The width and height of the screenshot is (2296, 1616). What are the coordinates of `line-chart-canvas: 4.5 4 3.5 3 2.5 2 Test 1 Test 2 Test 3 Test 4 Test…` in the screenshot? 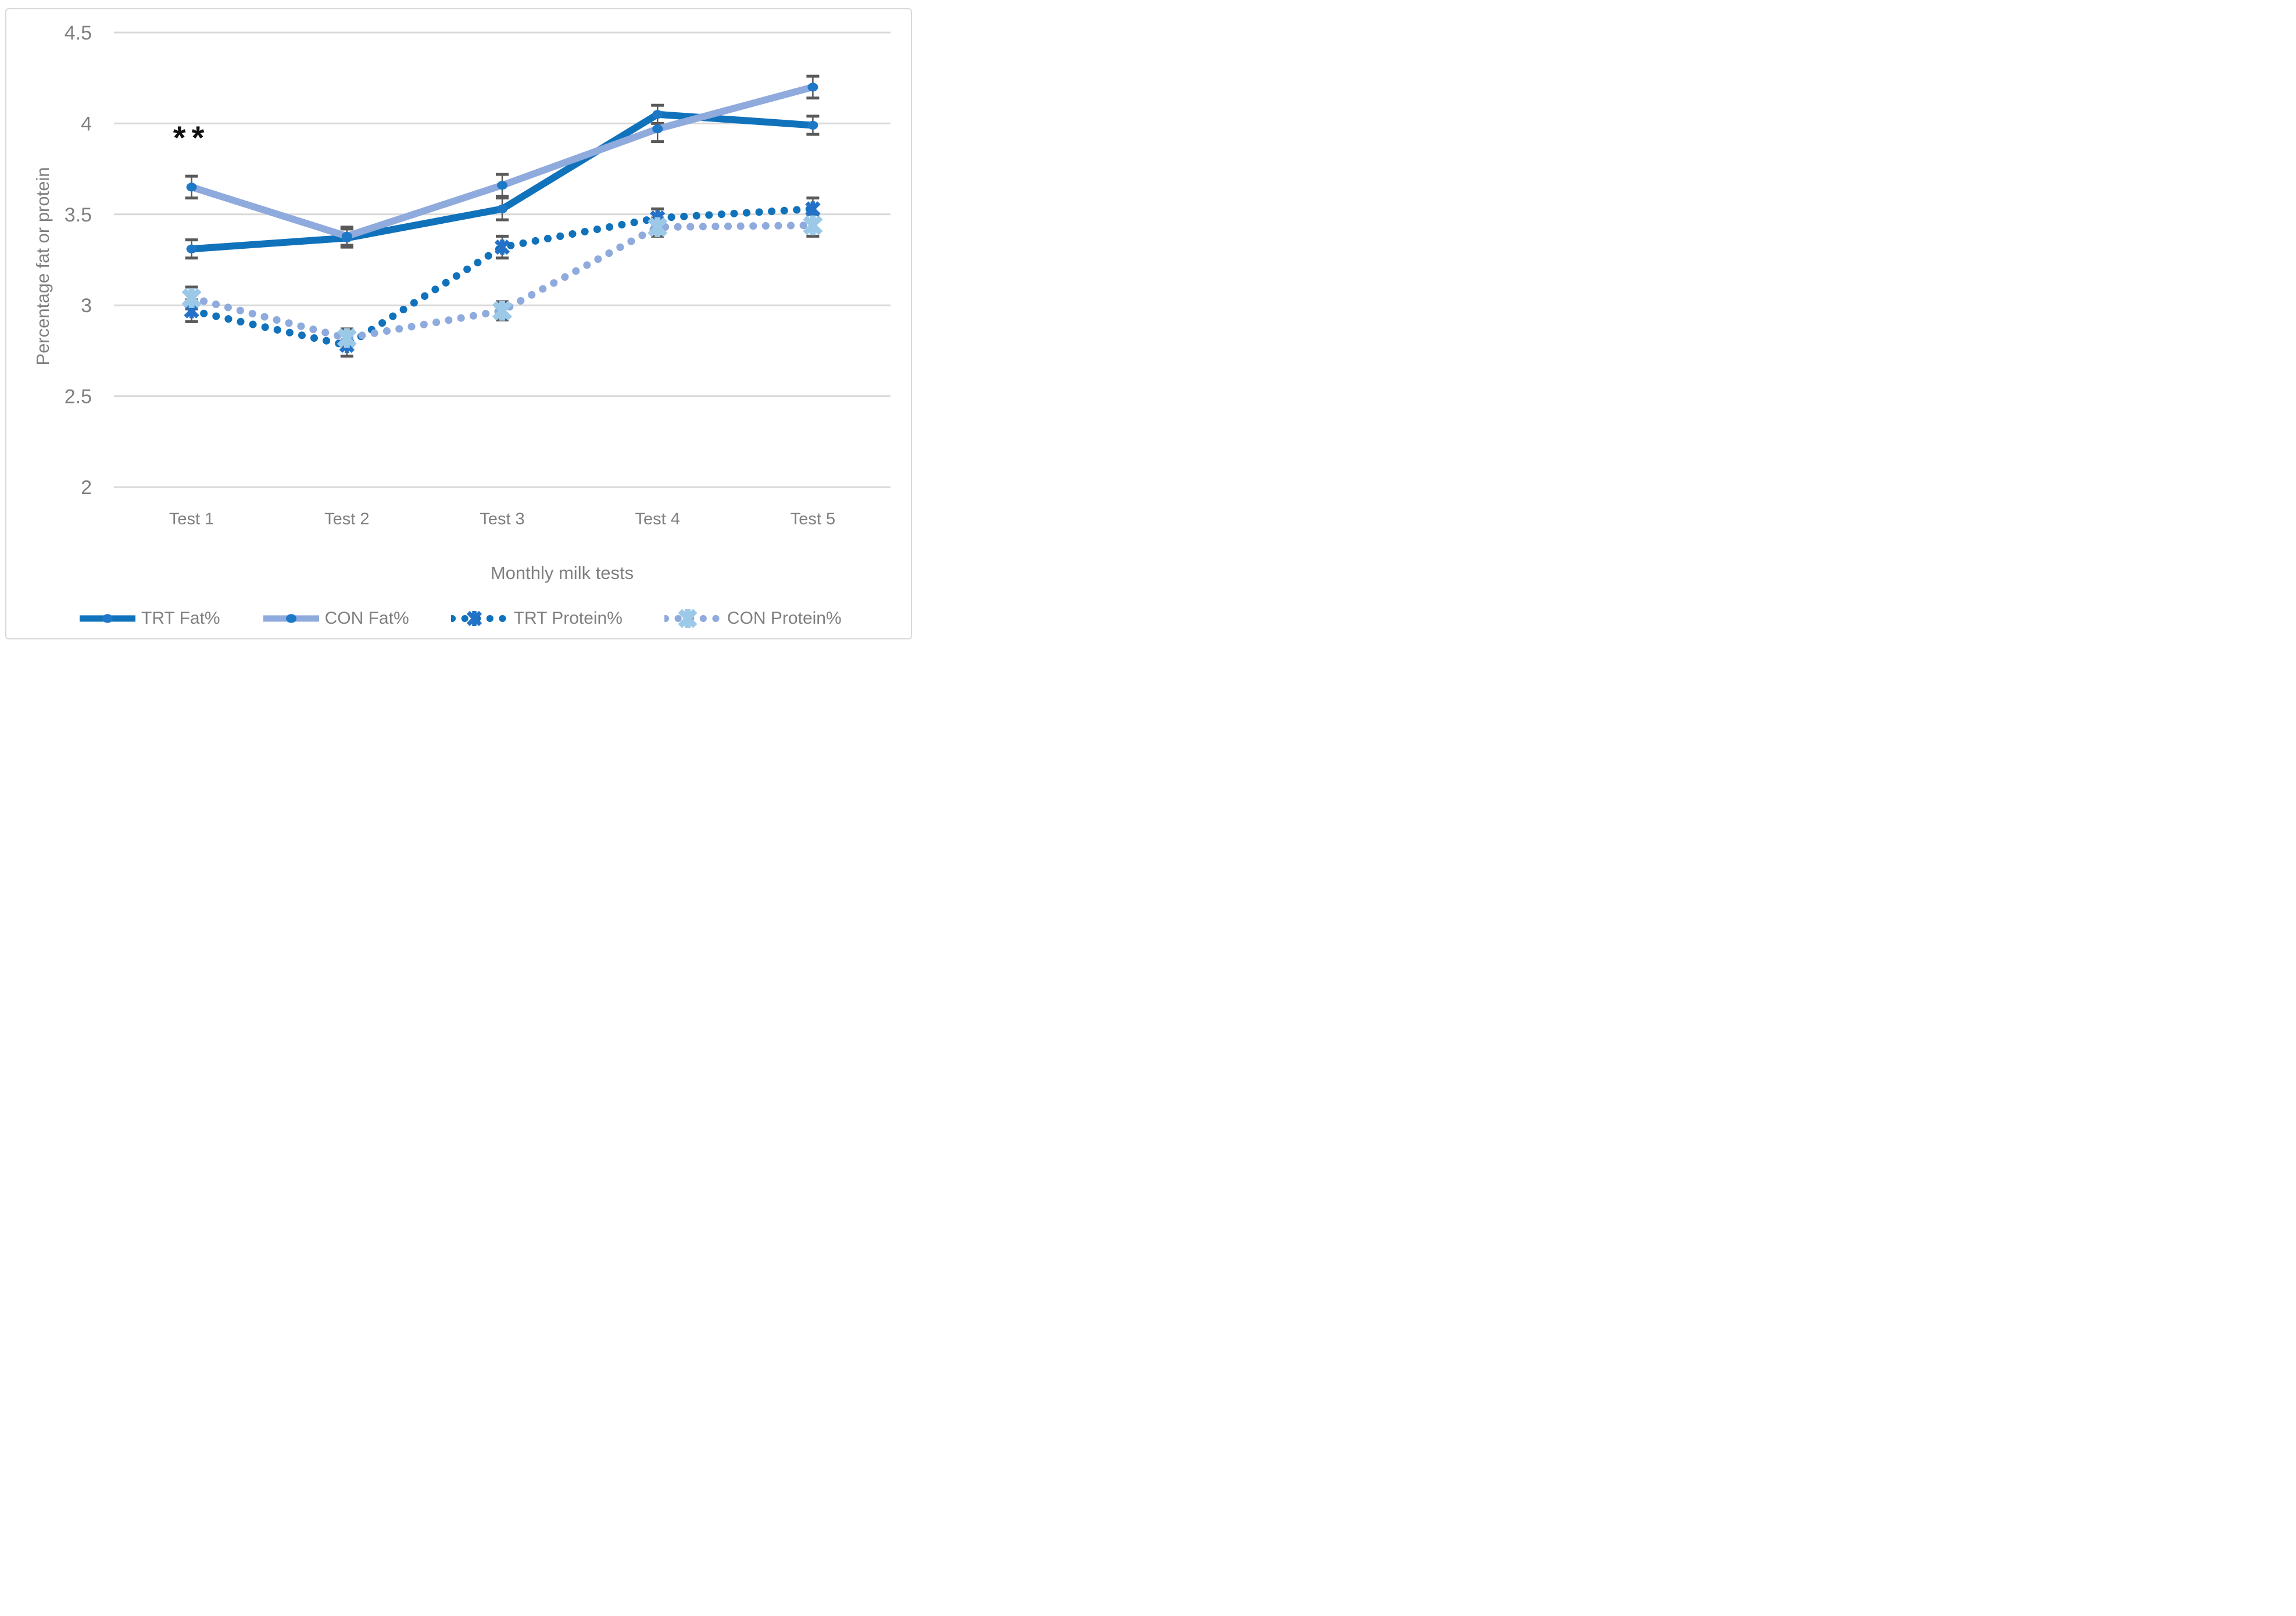 It's located at (477, 275).